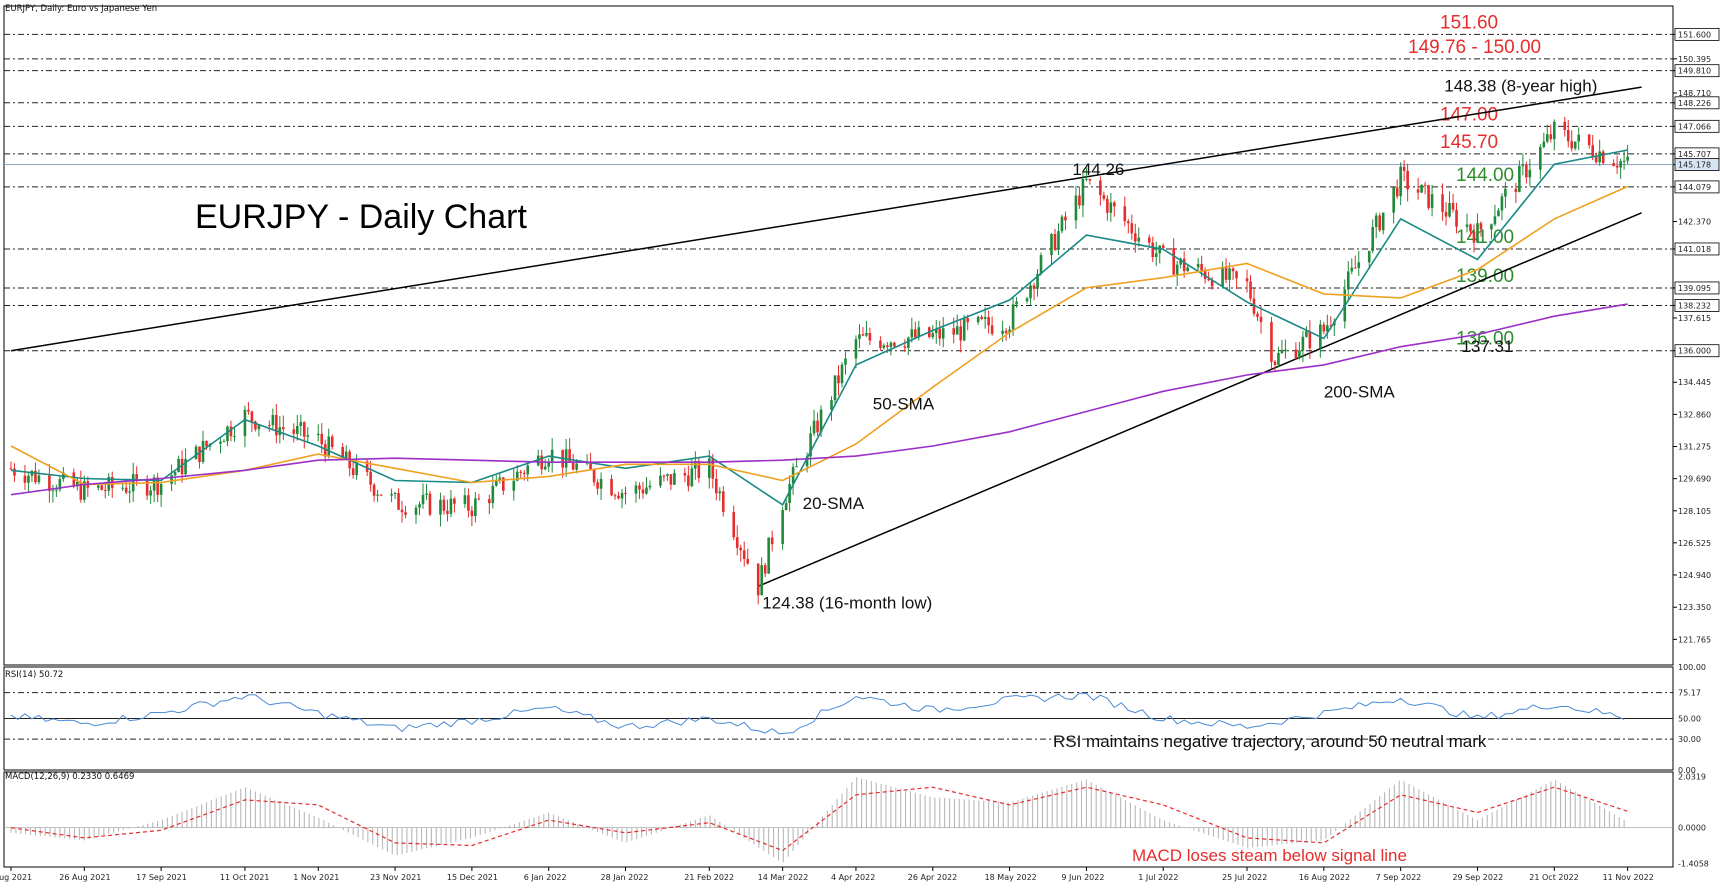  Describe the element at coordinates (853, 877) in the screenshot. I see `date-label: 4 Apr 2022` at that location.